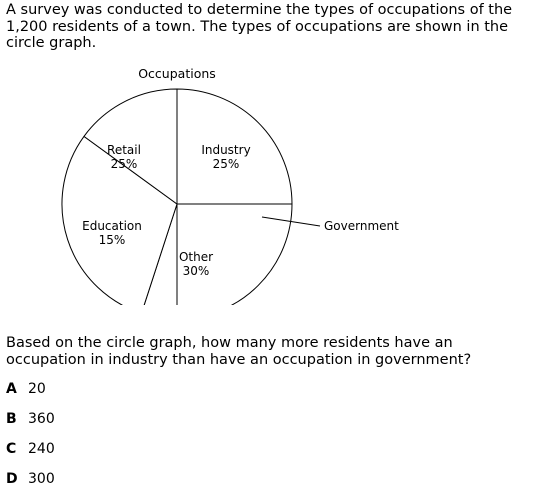  I want to click on choice-letter: D, so click(12, 479).